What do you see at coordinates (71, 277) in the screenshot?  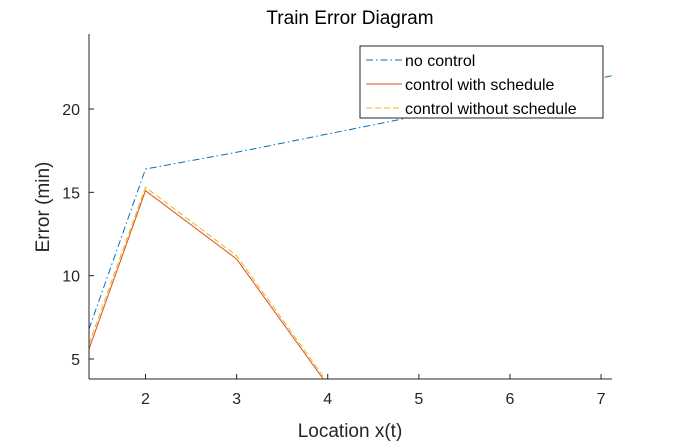 I see `y-tick-label: 10` at bounding box center [71, 277].